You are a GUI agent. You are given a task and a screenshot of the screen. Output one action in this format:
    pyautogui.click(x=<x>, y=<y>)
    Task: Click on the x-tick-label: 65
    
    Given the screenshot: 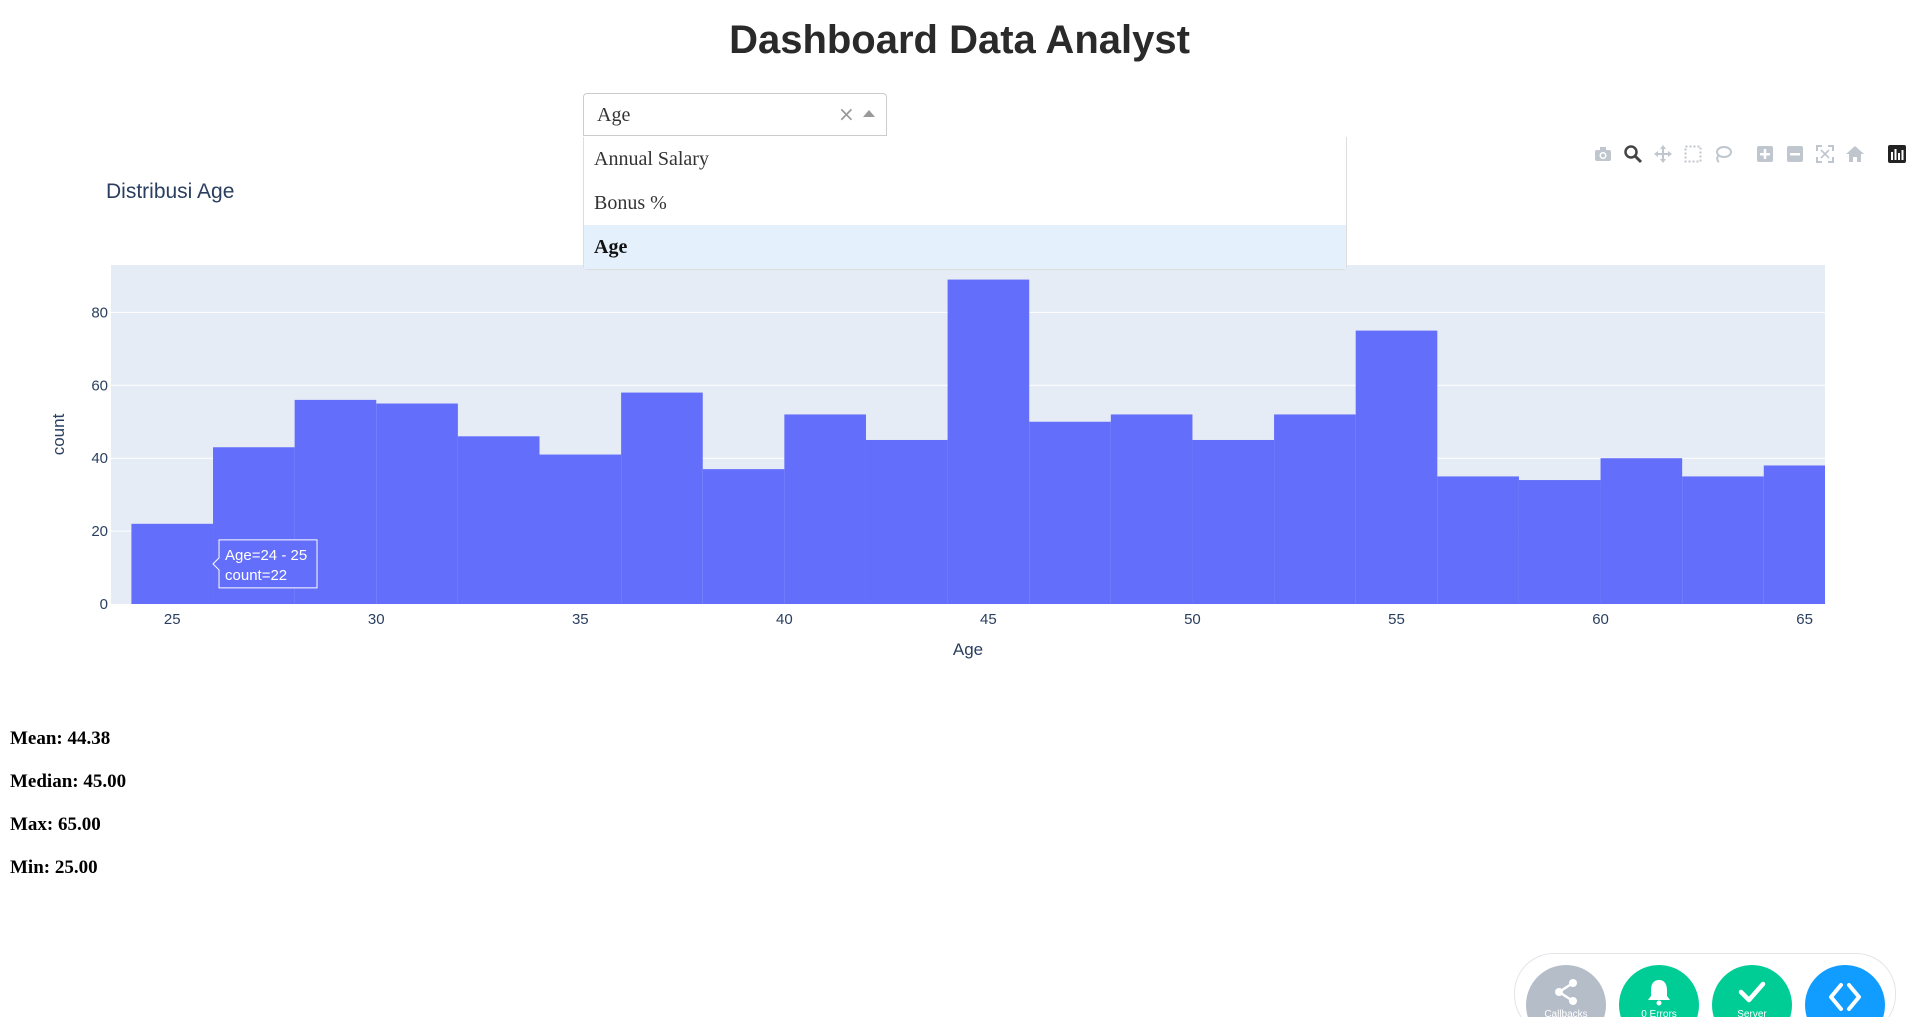 What is the action you would take?
    pyautogui.click(x=1804, y=619)
    